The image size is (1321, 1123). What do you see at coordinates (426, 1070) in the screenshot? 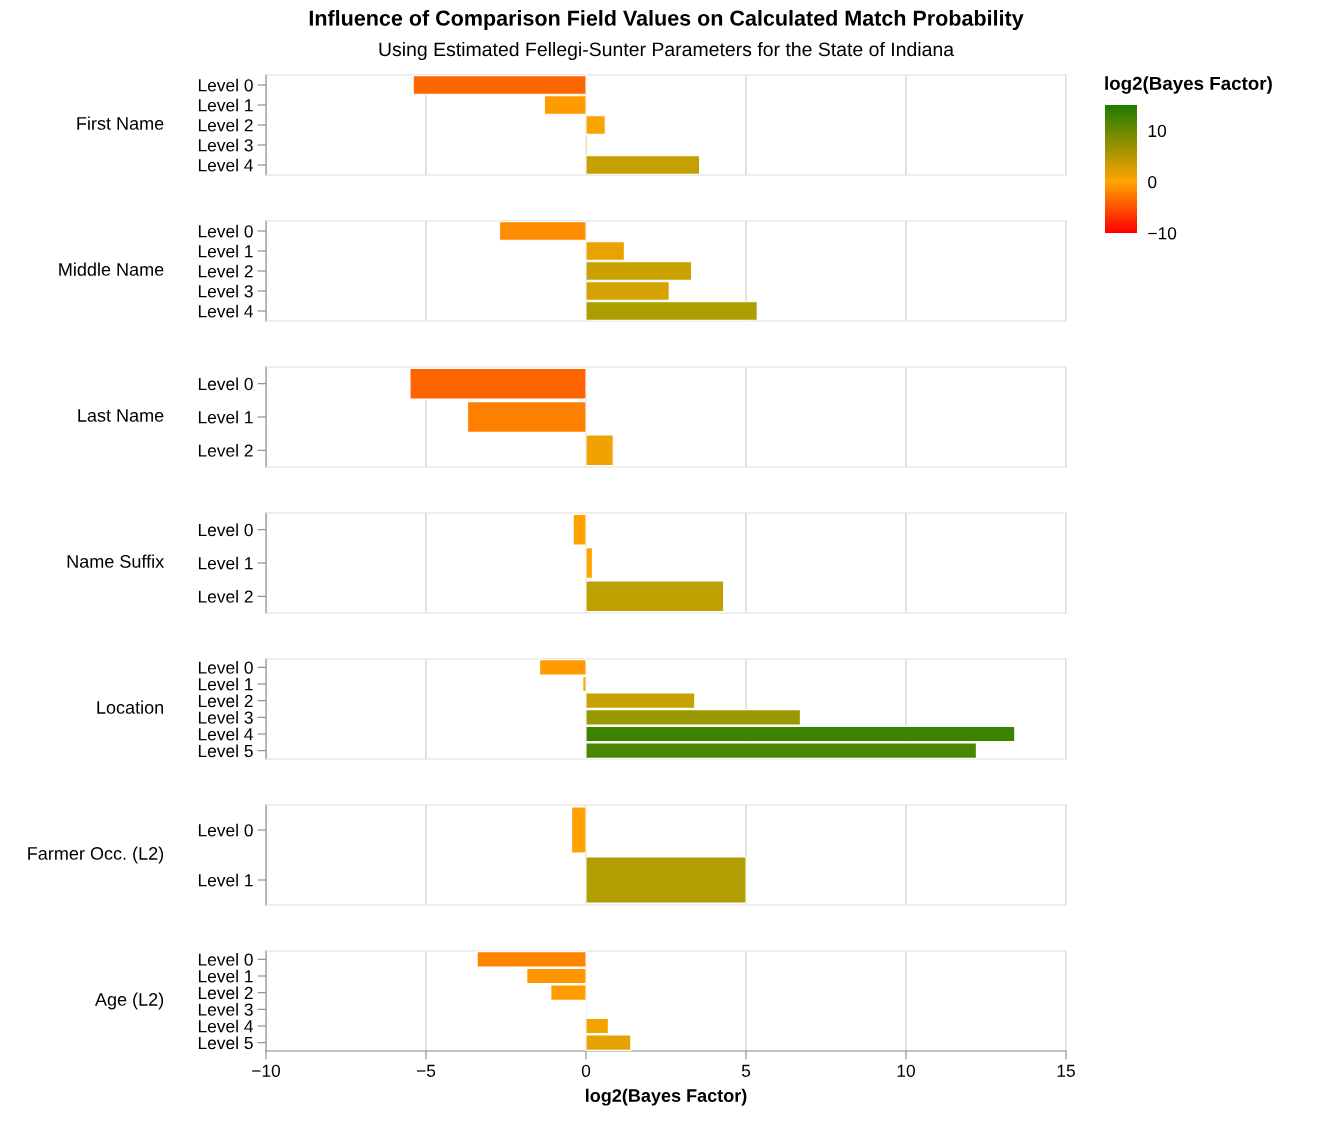
I see `x-tick-label: −5` at bounding box center [426, 1070].